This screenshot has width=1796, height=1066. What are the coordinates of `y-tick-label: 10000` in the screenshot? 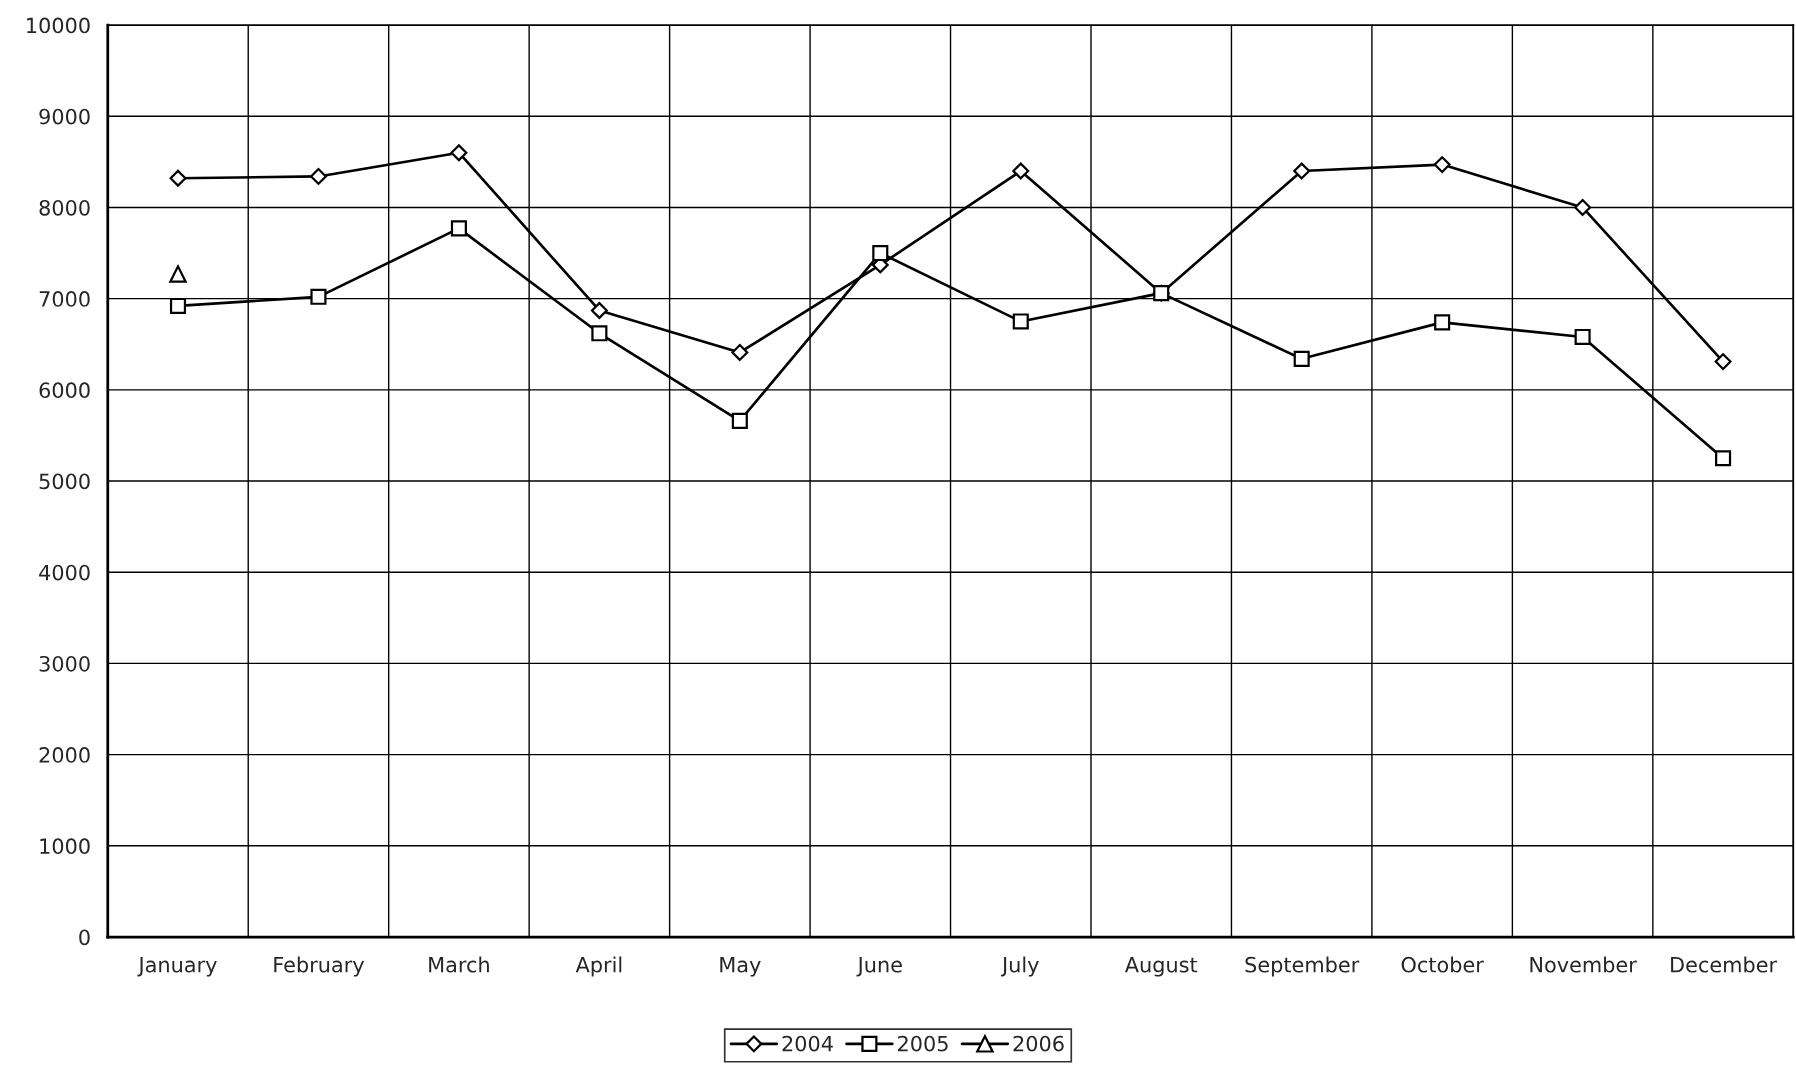 It's located at (58, 25).